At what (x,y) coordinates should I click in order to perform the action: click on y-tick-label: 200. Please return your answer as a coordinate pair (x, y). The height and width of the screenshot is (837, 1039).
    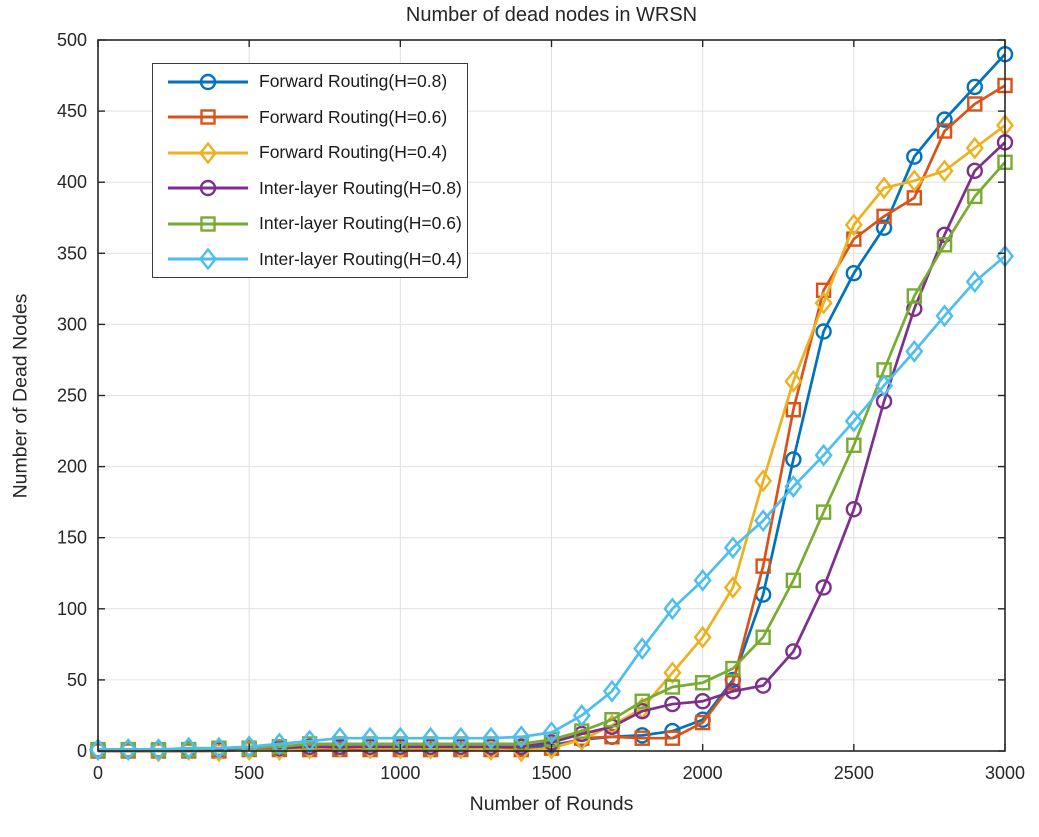
    Looking at the image, I should click on (72, 467).